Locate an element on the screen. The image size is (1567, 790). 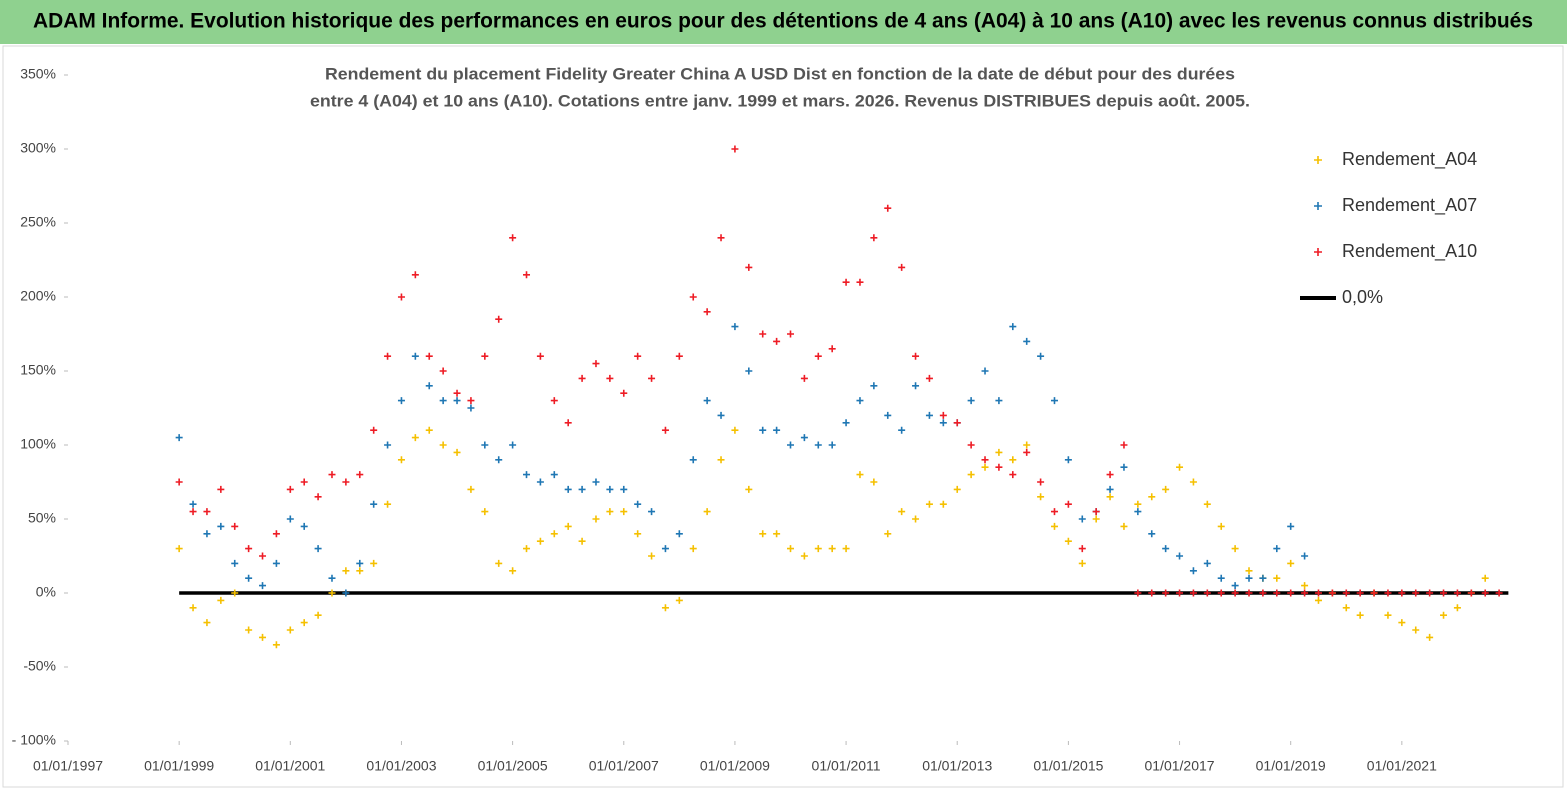
x-tick-label: 01/01/2007 is located at coordinates (624, 766).